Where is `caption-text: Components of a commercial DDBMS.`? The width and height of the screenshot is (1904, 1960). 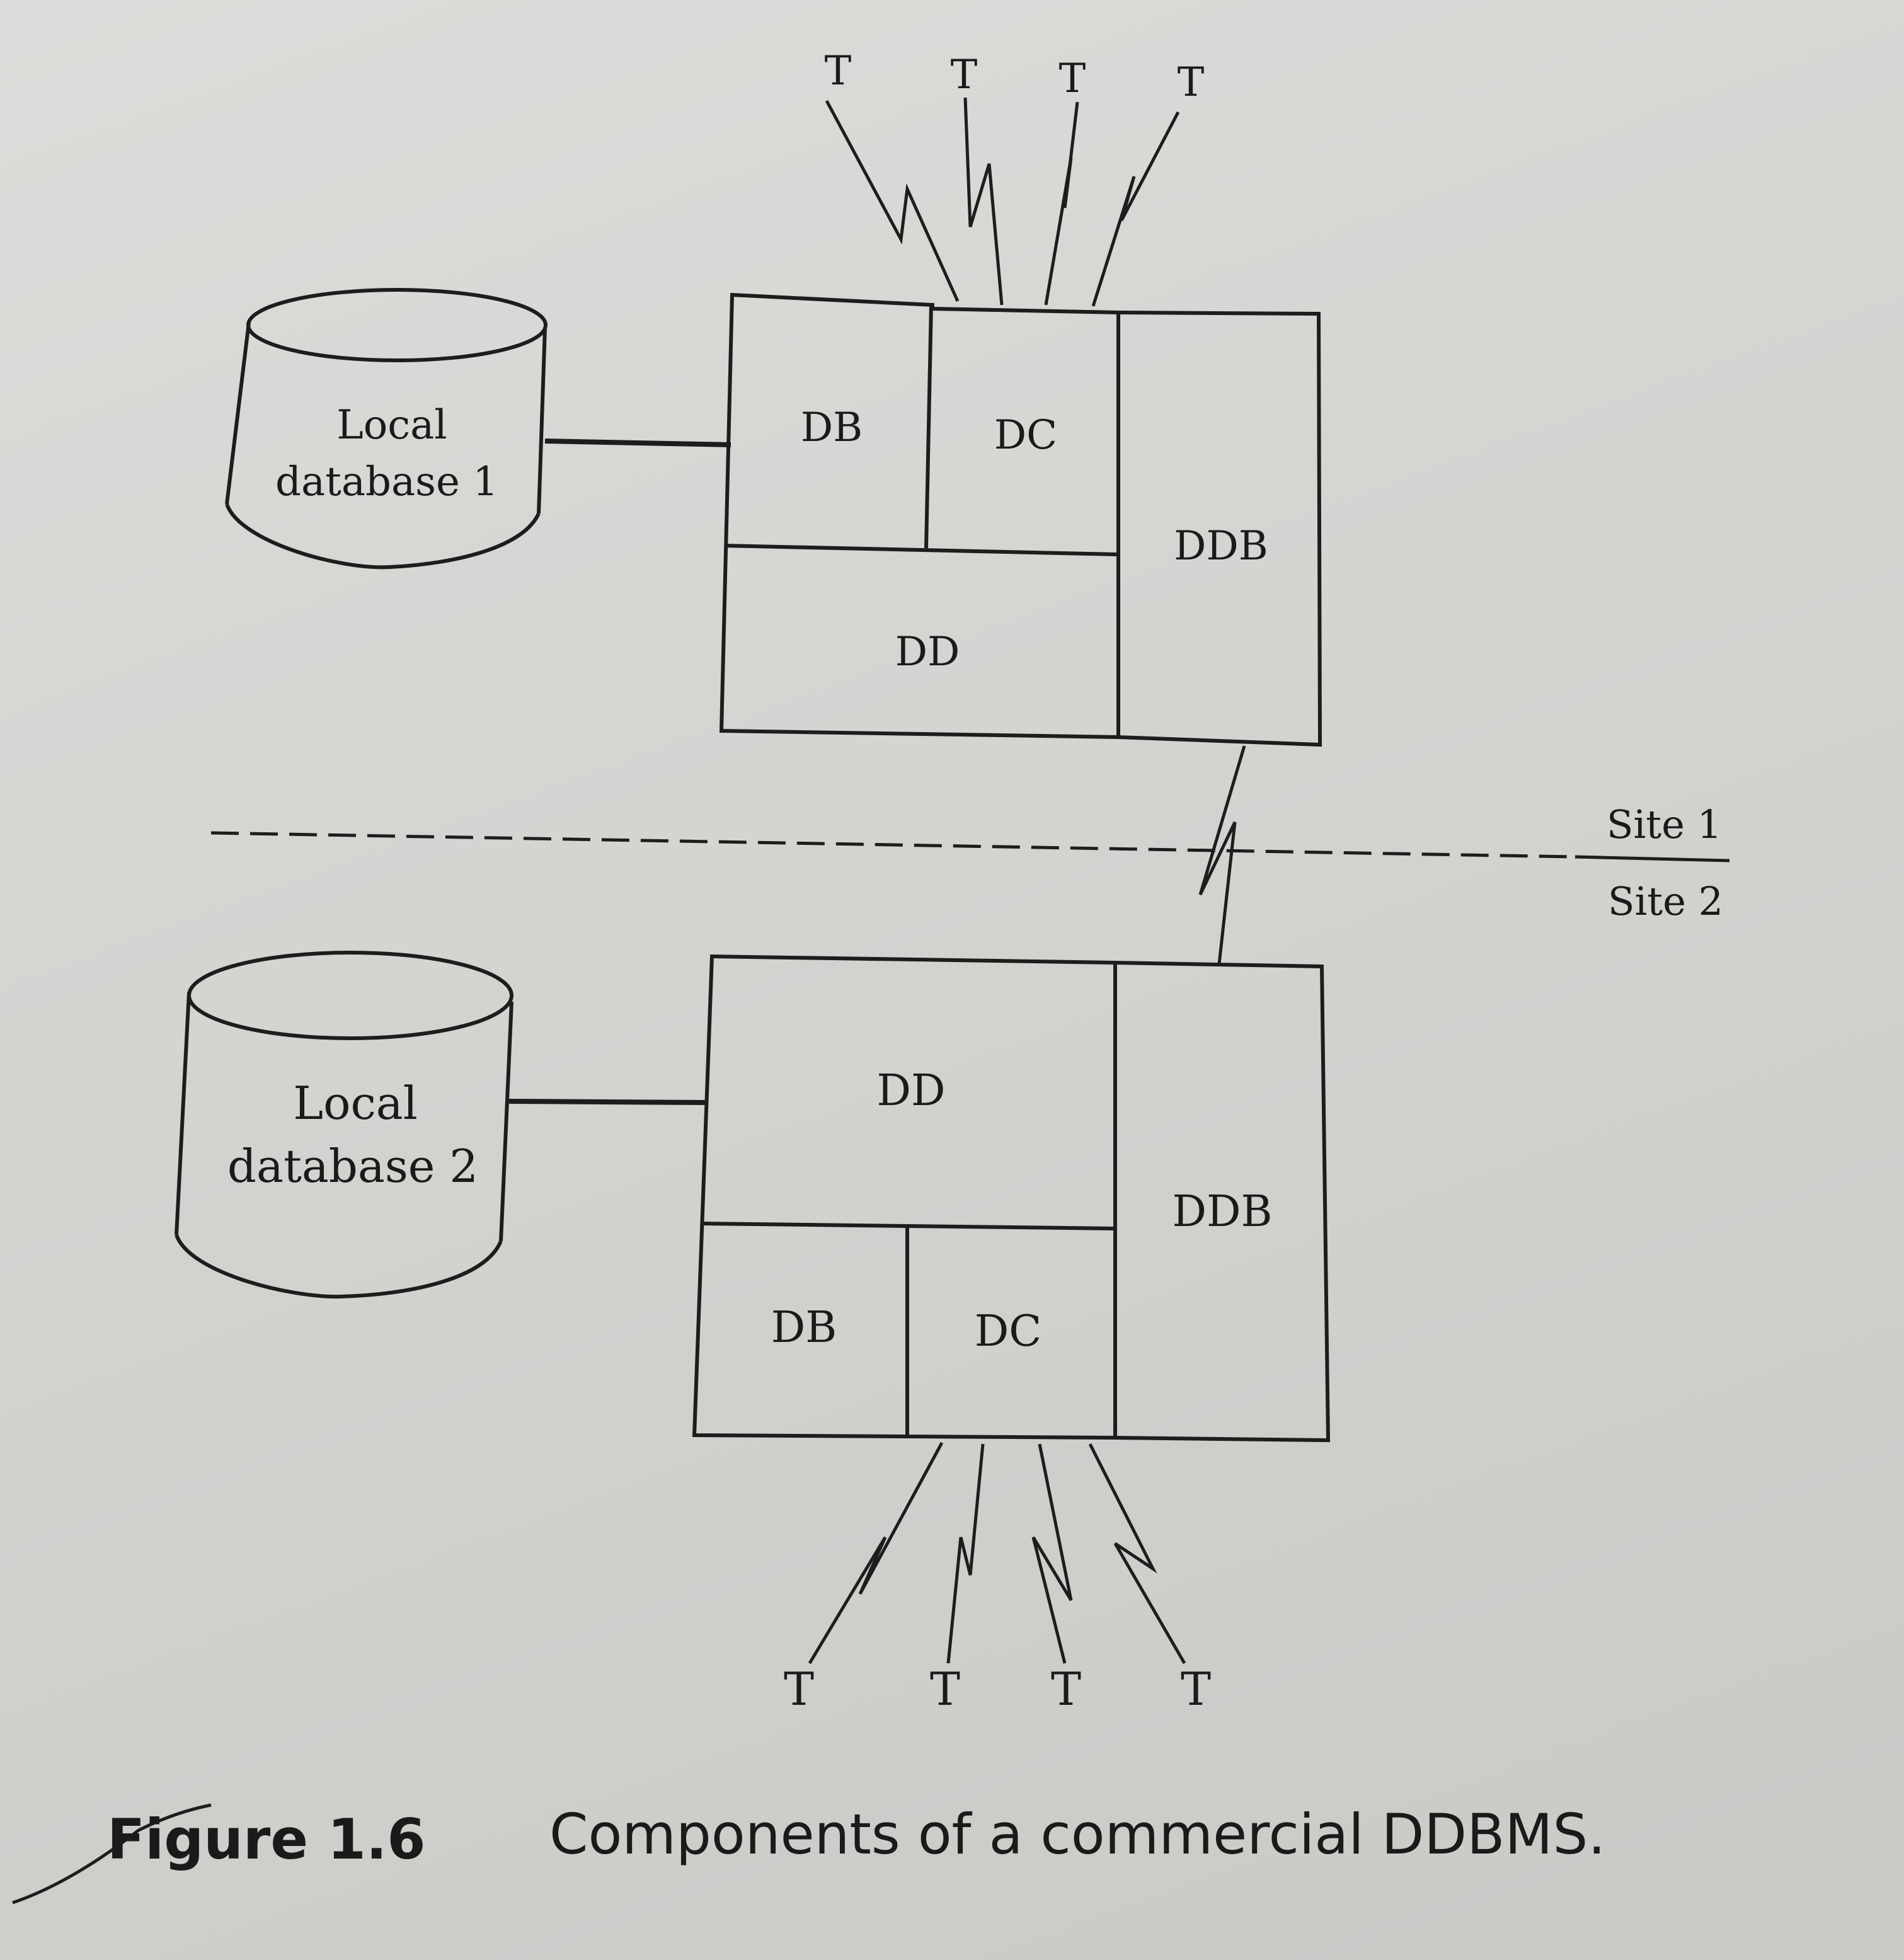 caption-text: Components of a commercial DDBMS. is located at coordinates (1077, 1834).